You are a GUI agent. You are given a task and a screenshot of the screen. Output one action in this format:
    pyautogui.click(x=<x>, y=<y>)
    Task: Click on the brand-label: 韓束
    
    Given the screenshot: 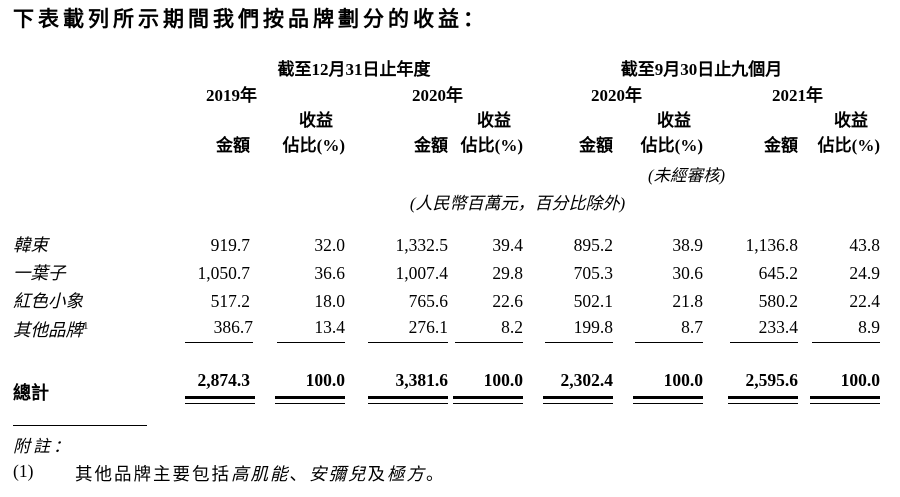 What is the action you would take?
    pyautogui.click(x=30, y=245)
    